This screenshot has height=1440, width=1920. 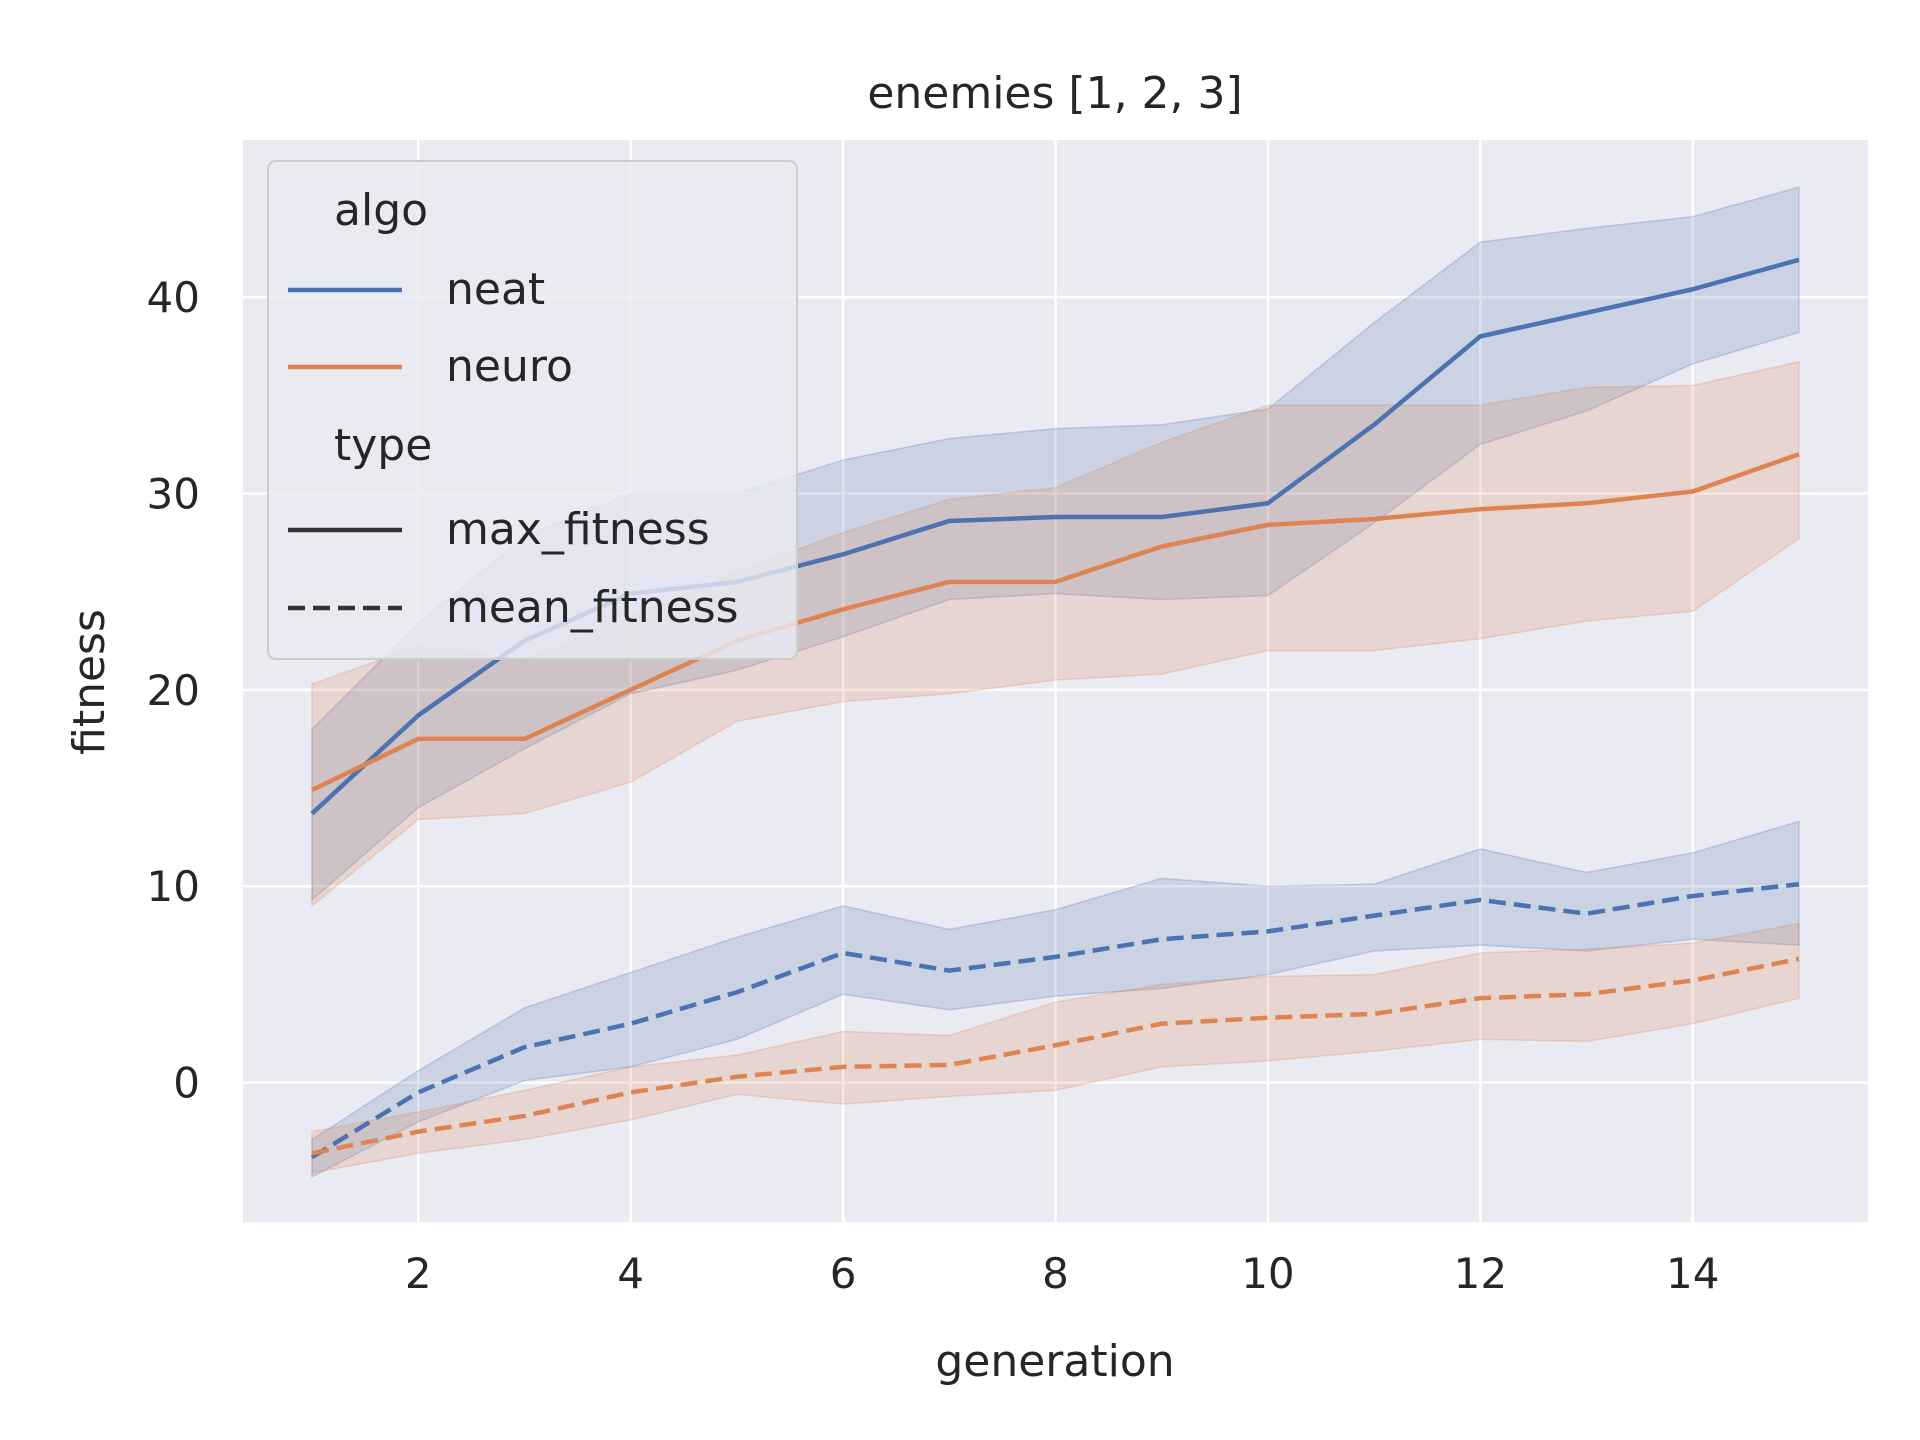 What do you see at coordinates (186, 1083) in the screenshot?
I see `y-tick-label: 0` at bounding box center [186, 1083].